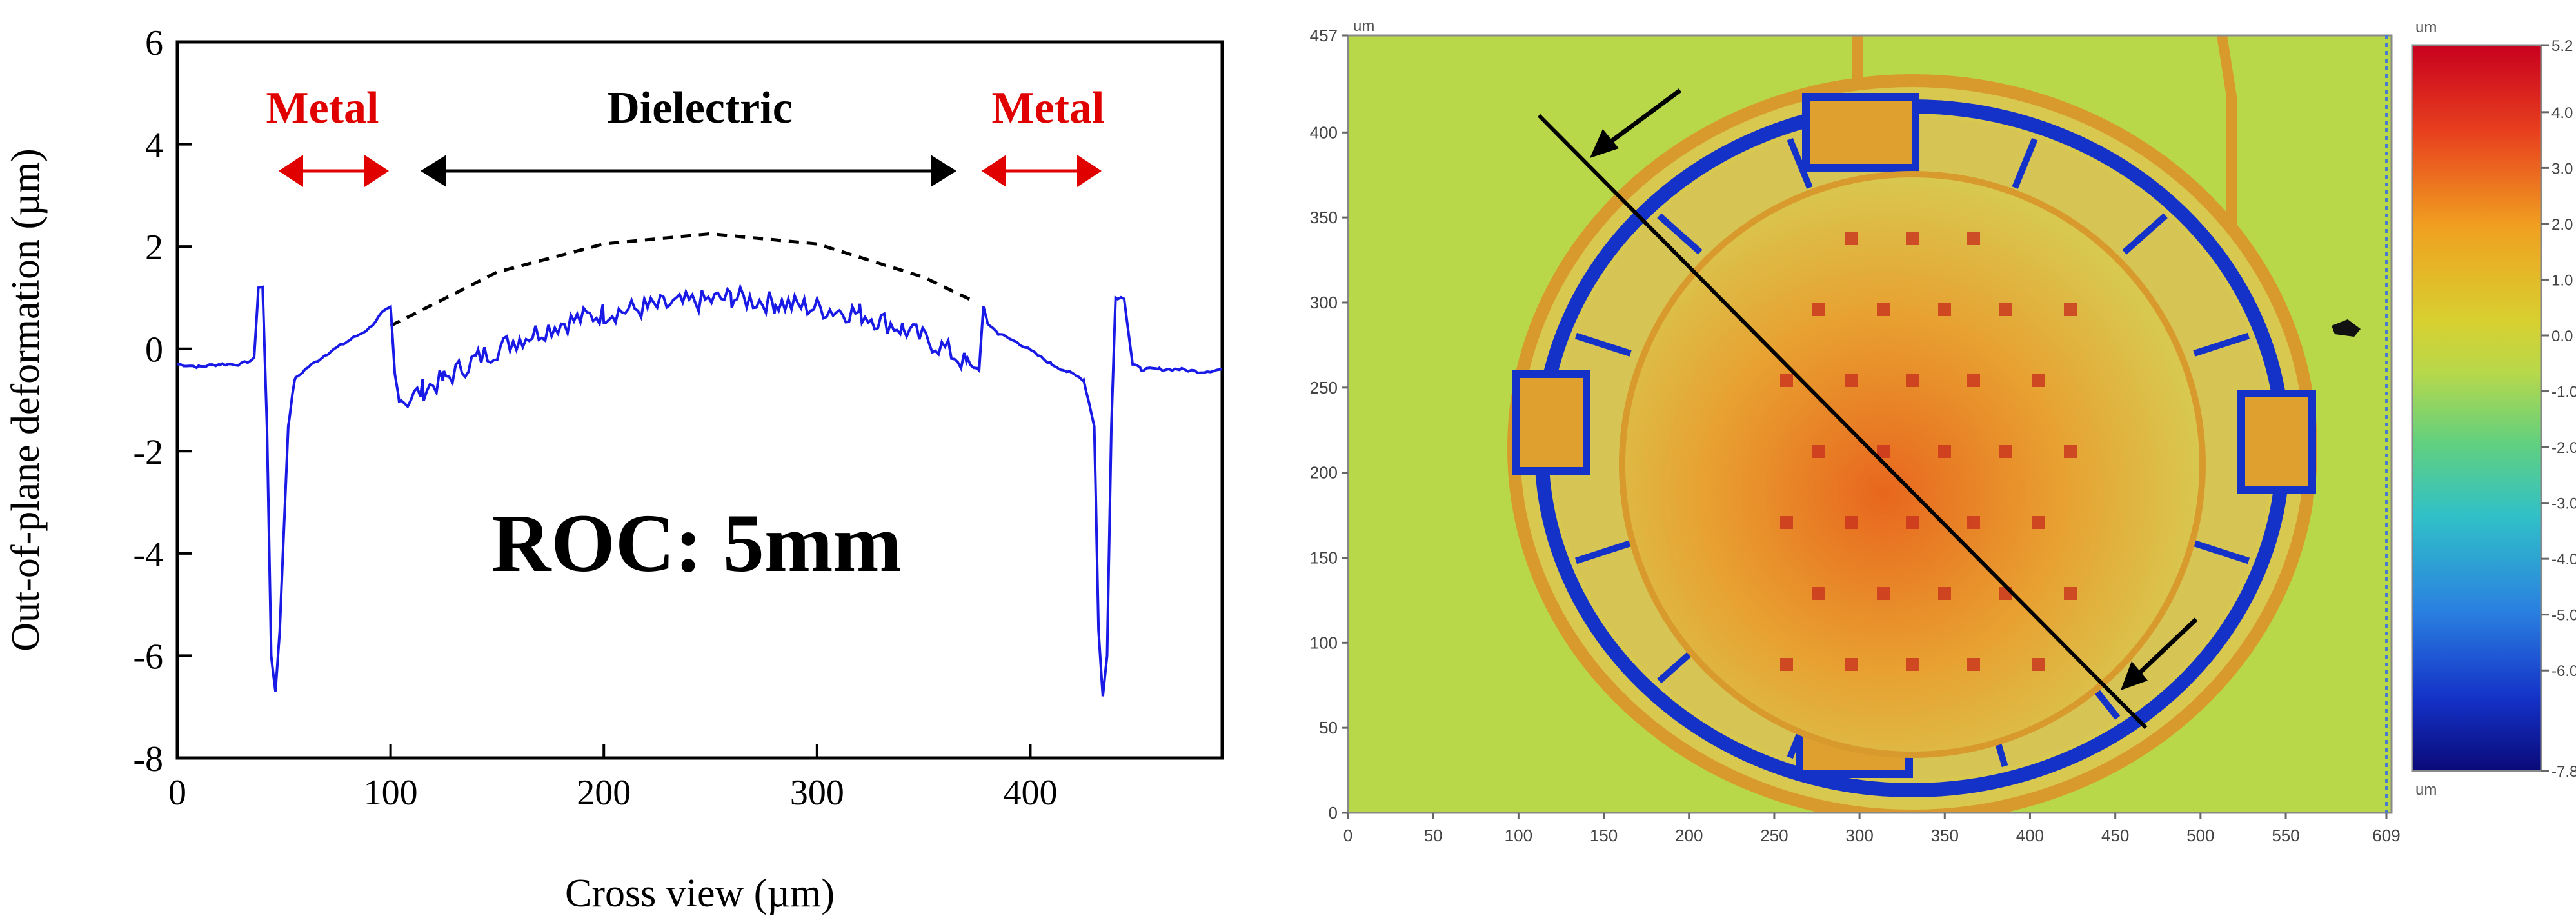 The image size is (2576, 918). What do you see at coordinates (1518, 835) in the screenshot?
I see `map-x-tick-label: 100` at bounding box center [1518, 835].